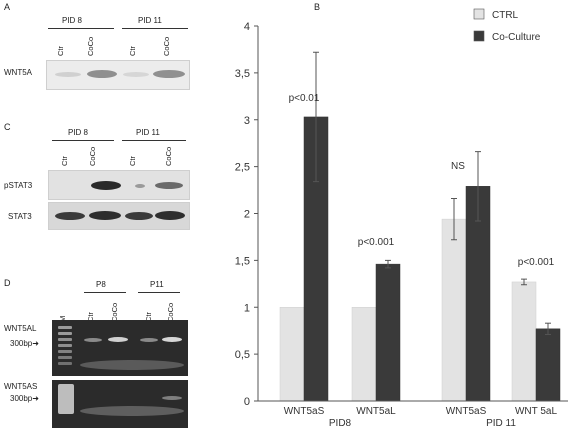 The width and height of the screenshot is (580, 434). I want to click on panel-c-letter: C, so click(7, 127).